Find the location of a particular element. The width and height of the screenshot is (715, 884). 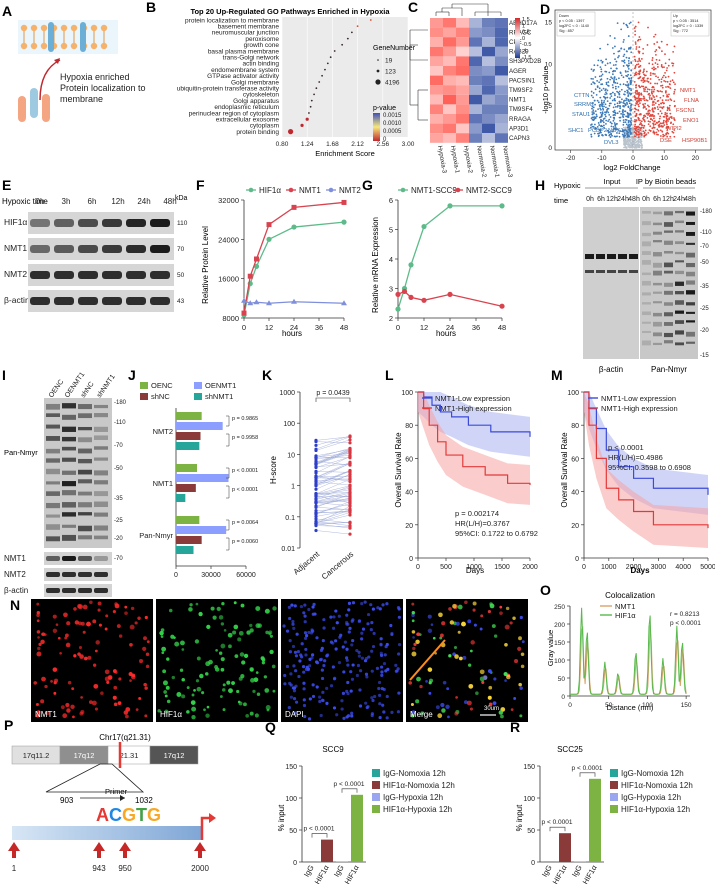

y-tick-label: 100 is located at coordinates (291, 799).